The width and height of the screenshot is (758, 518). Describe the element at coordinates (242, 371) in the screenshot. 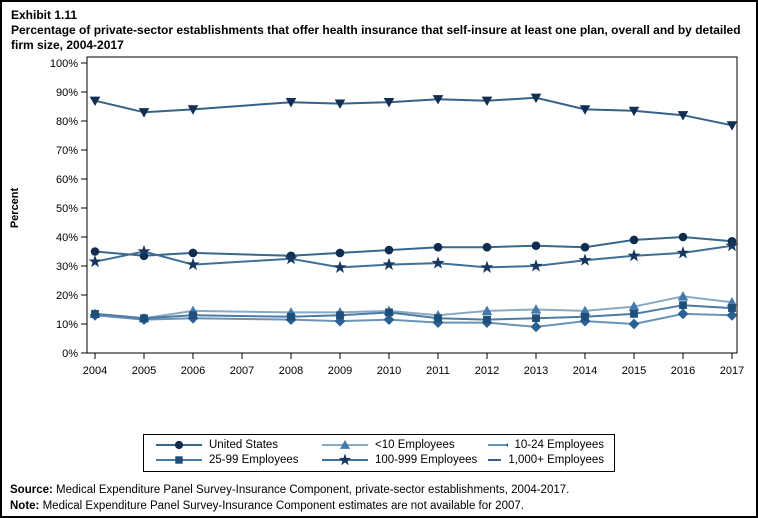

I see `x-axis-tick-label: 2007` at that location.